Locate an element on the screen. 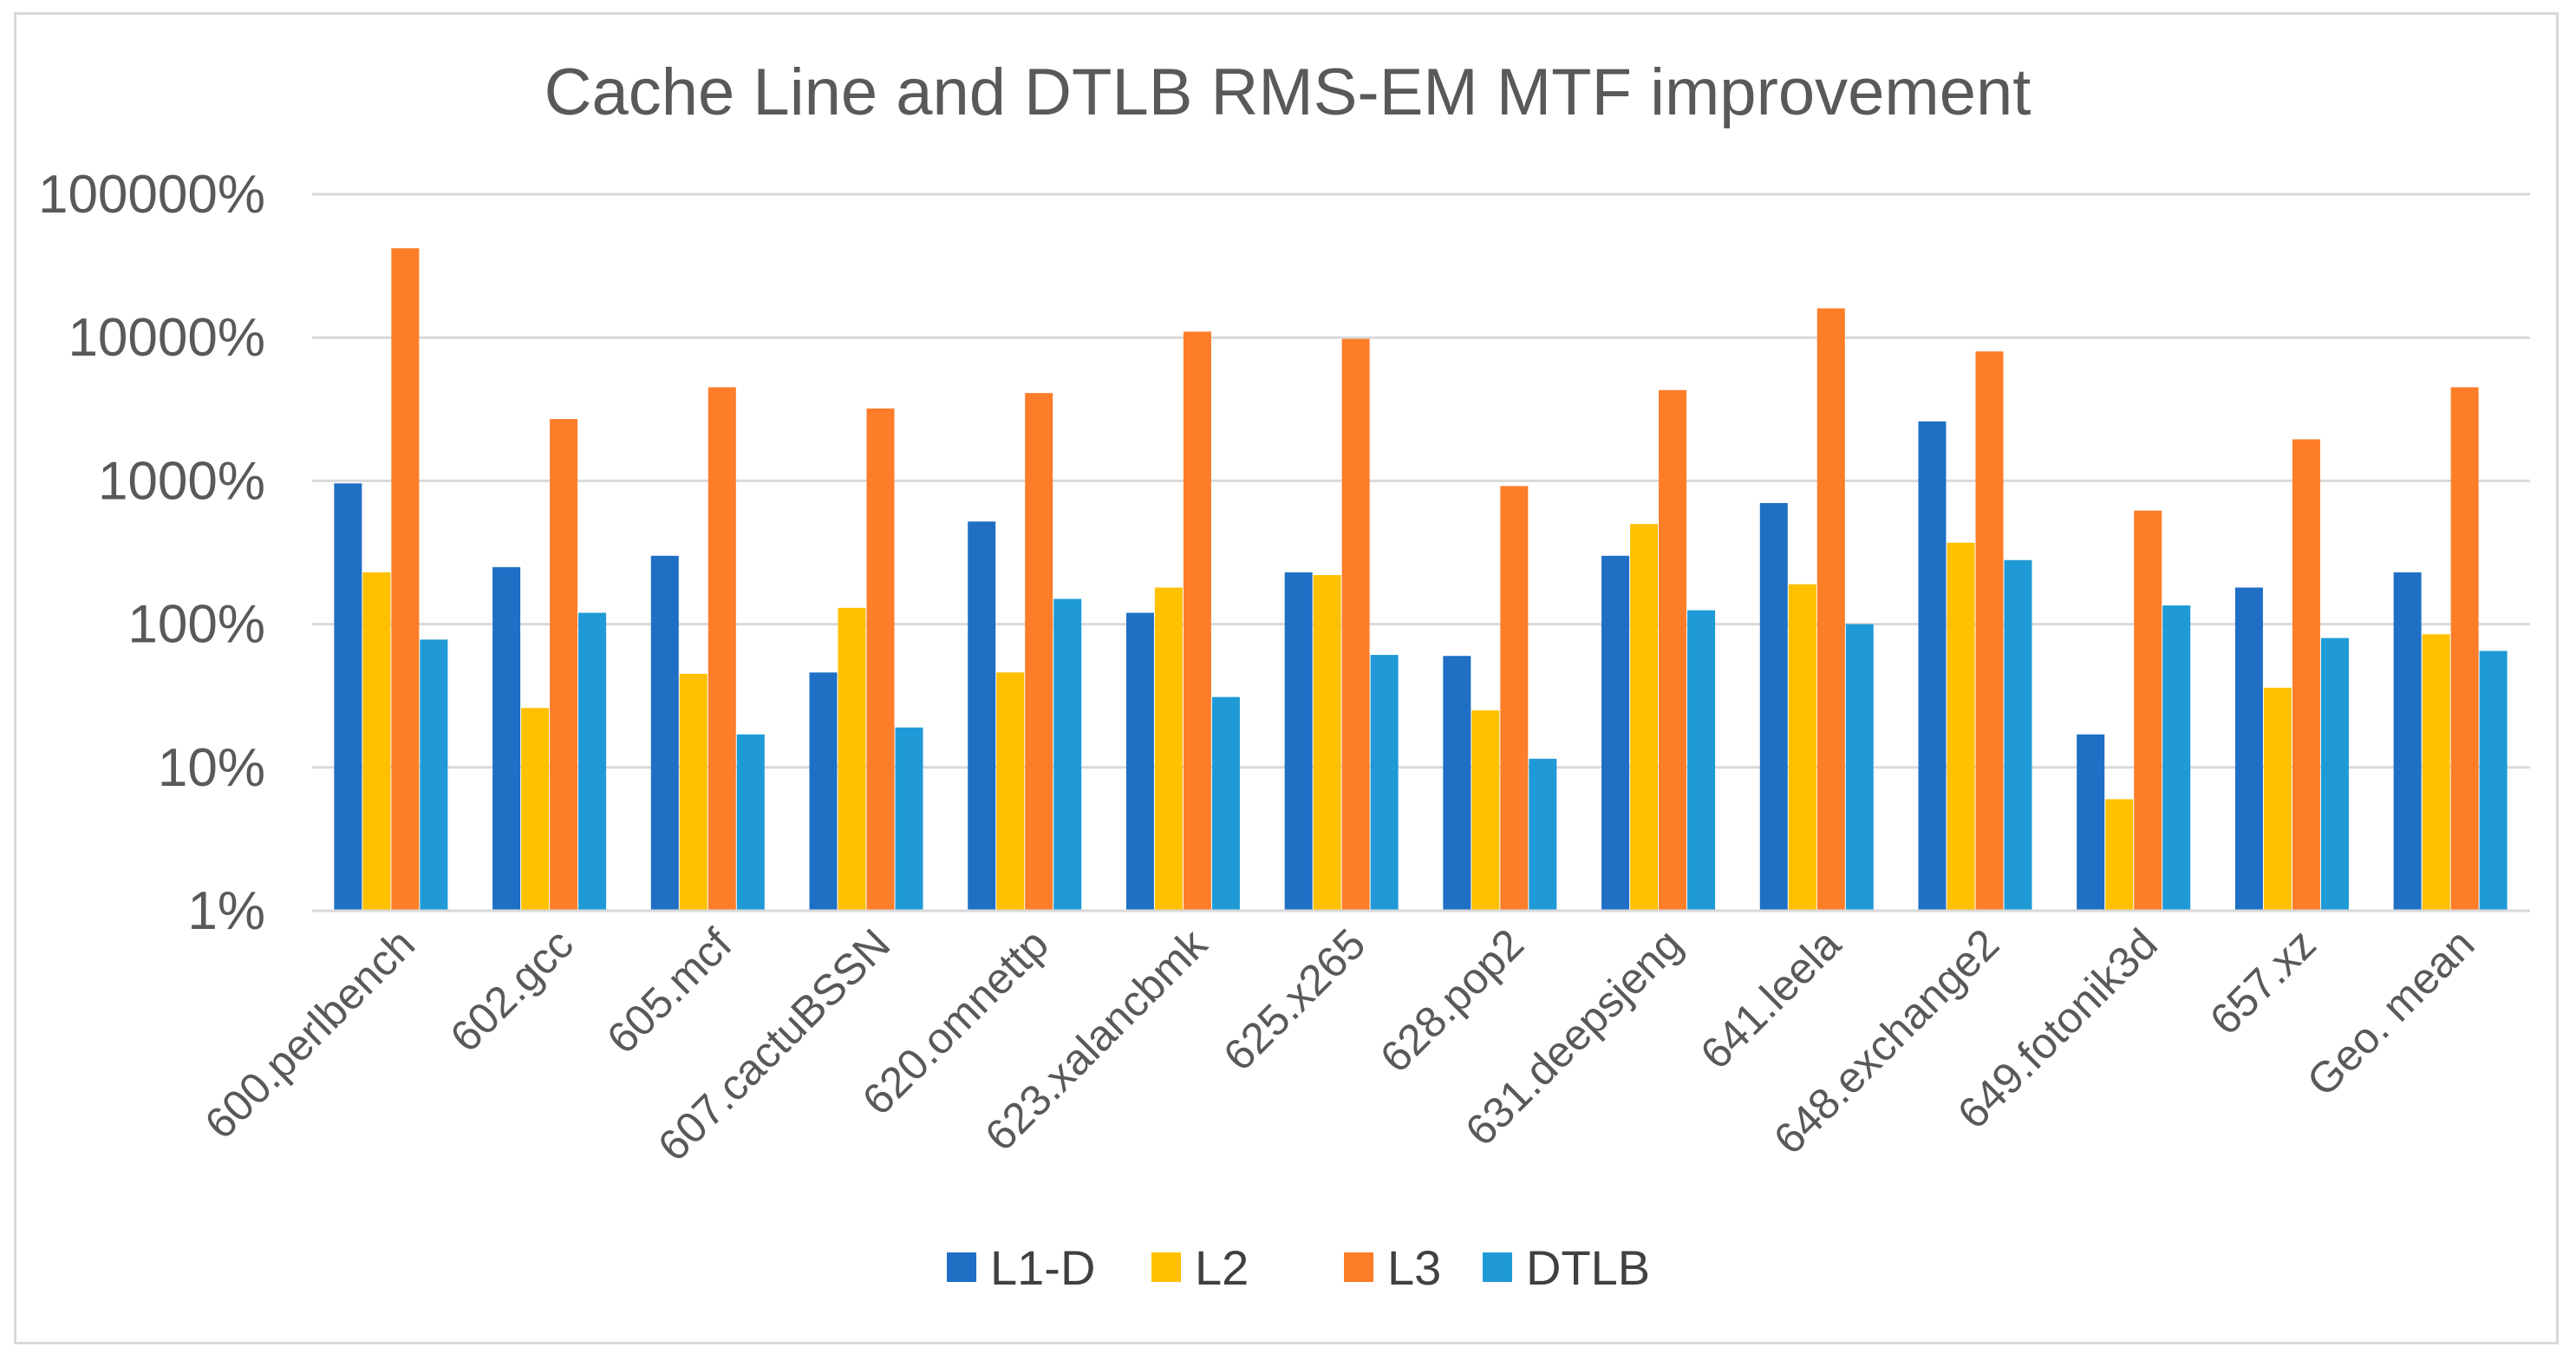  x-category-label: 625.x265 is located at coordinates (1294, 999).